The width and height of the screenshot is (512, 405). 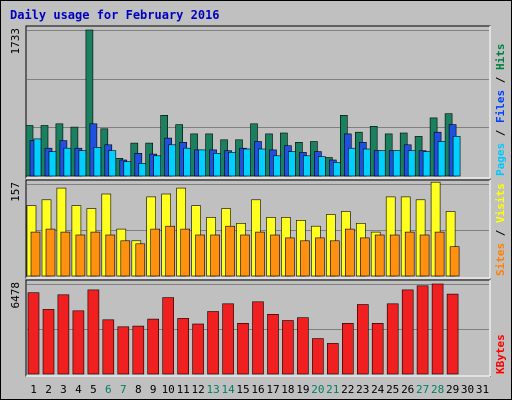 I want to click on chart-title: Daily usage for February 2016, so click(x=115, y=15).